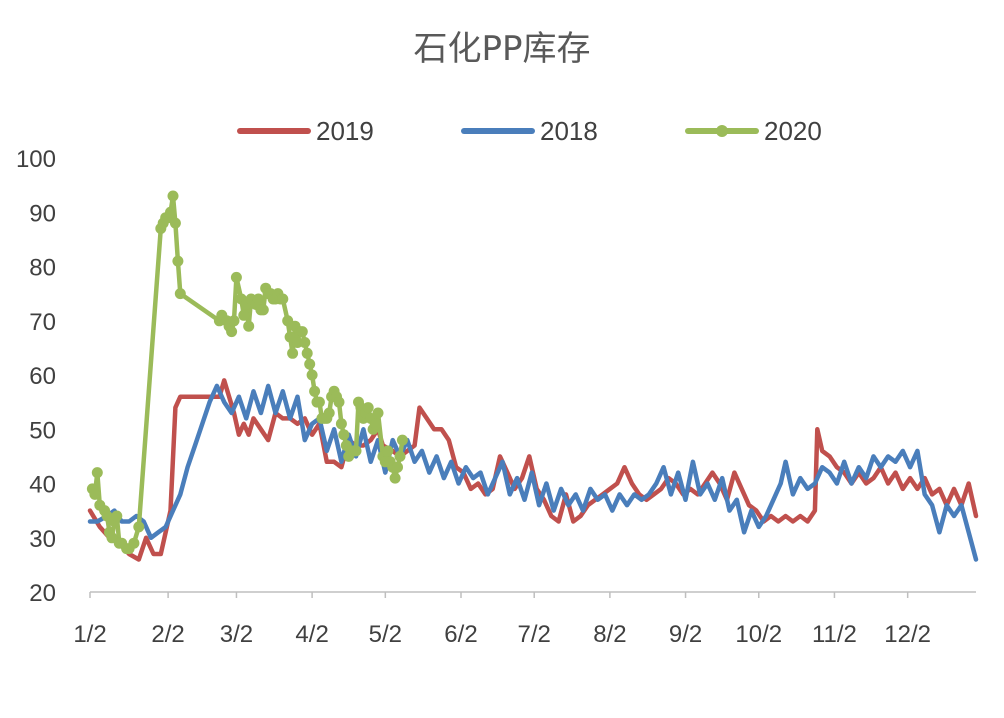 The image size is (1004, 718). I want to click on x-tick-label: 4/2, so click(311, 634).